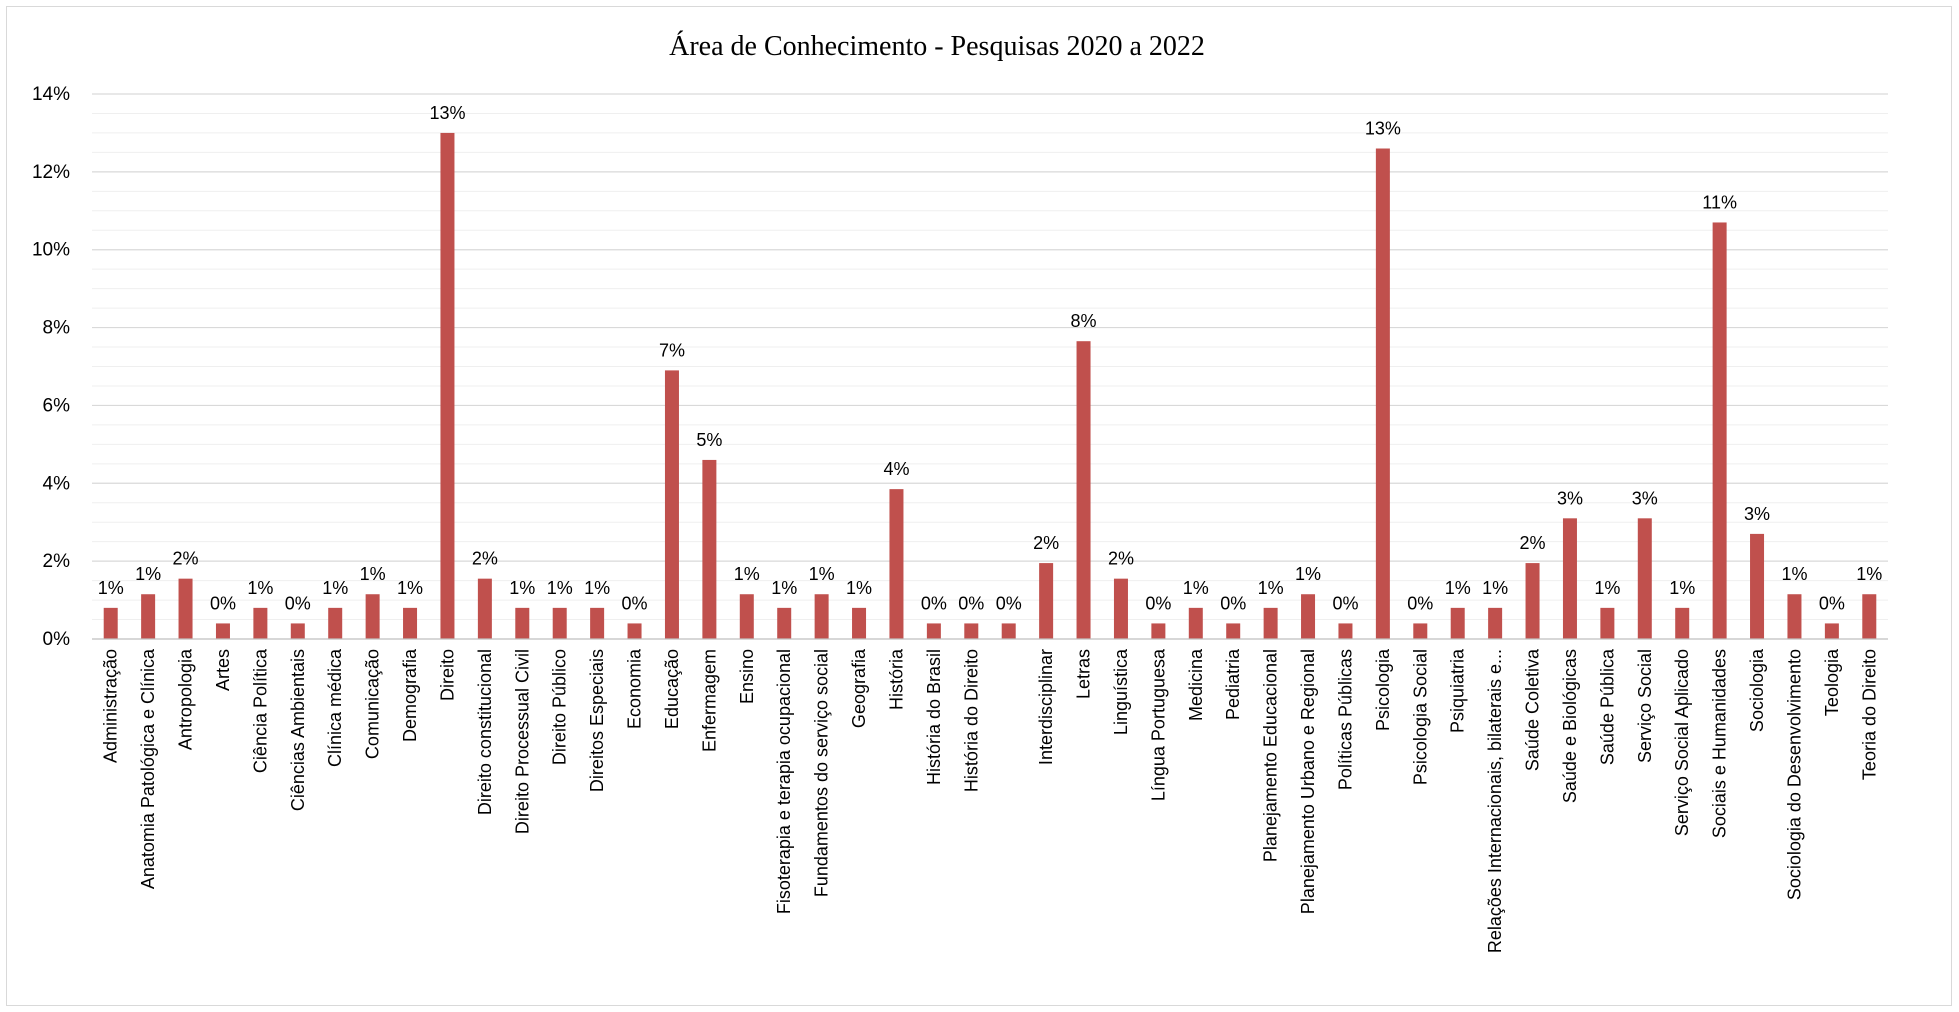  What do you see at coordinates (1158, 724) in the screenshot?
I see `x-tick-label: Língua Portuguesa` at bounding box center [1158, 724].